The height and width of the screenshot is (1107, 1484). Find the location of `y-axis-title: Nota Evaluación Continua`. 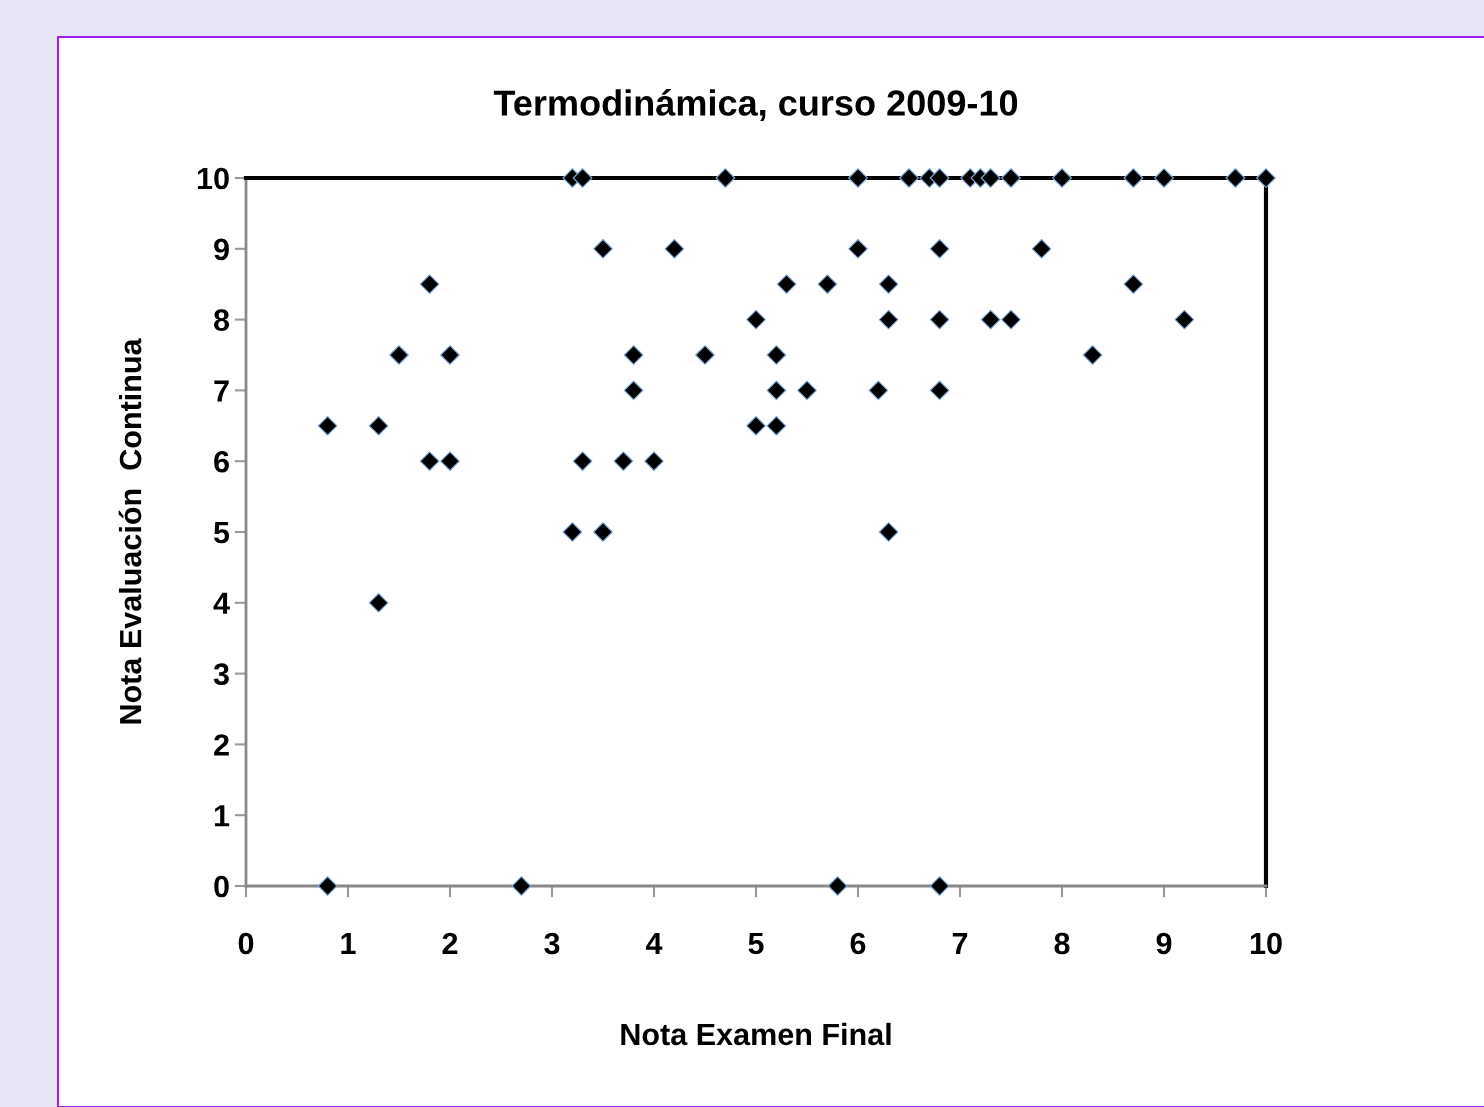

y-axis-title: Nota Evaluación Continua is located at coordinates (130, 531).